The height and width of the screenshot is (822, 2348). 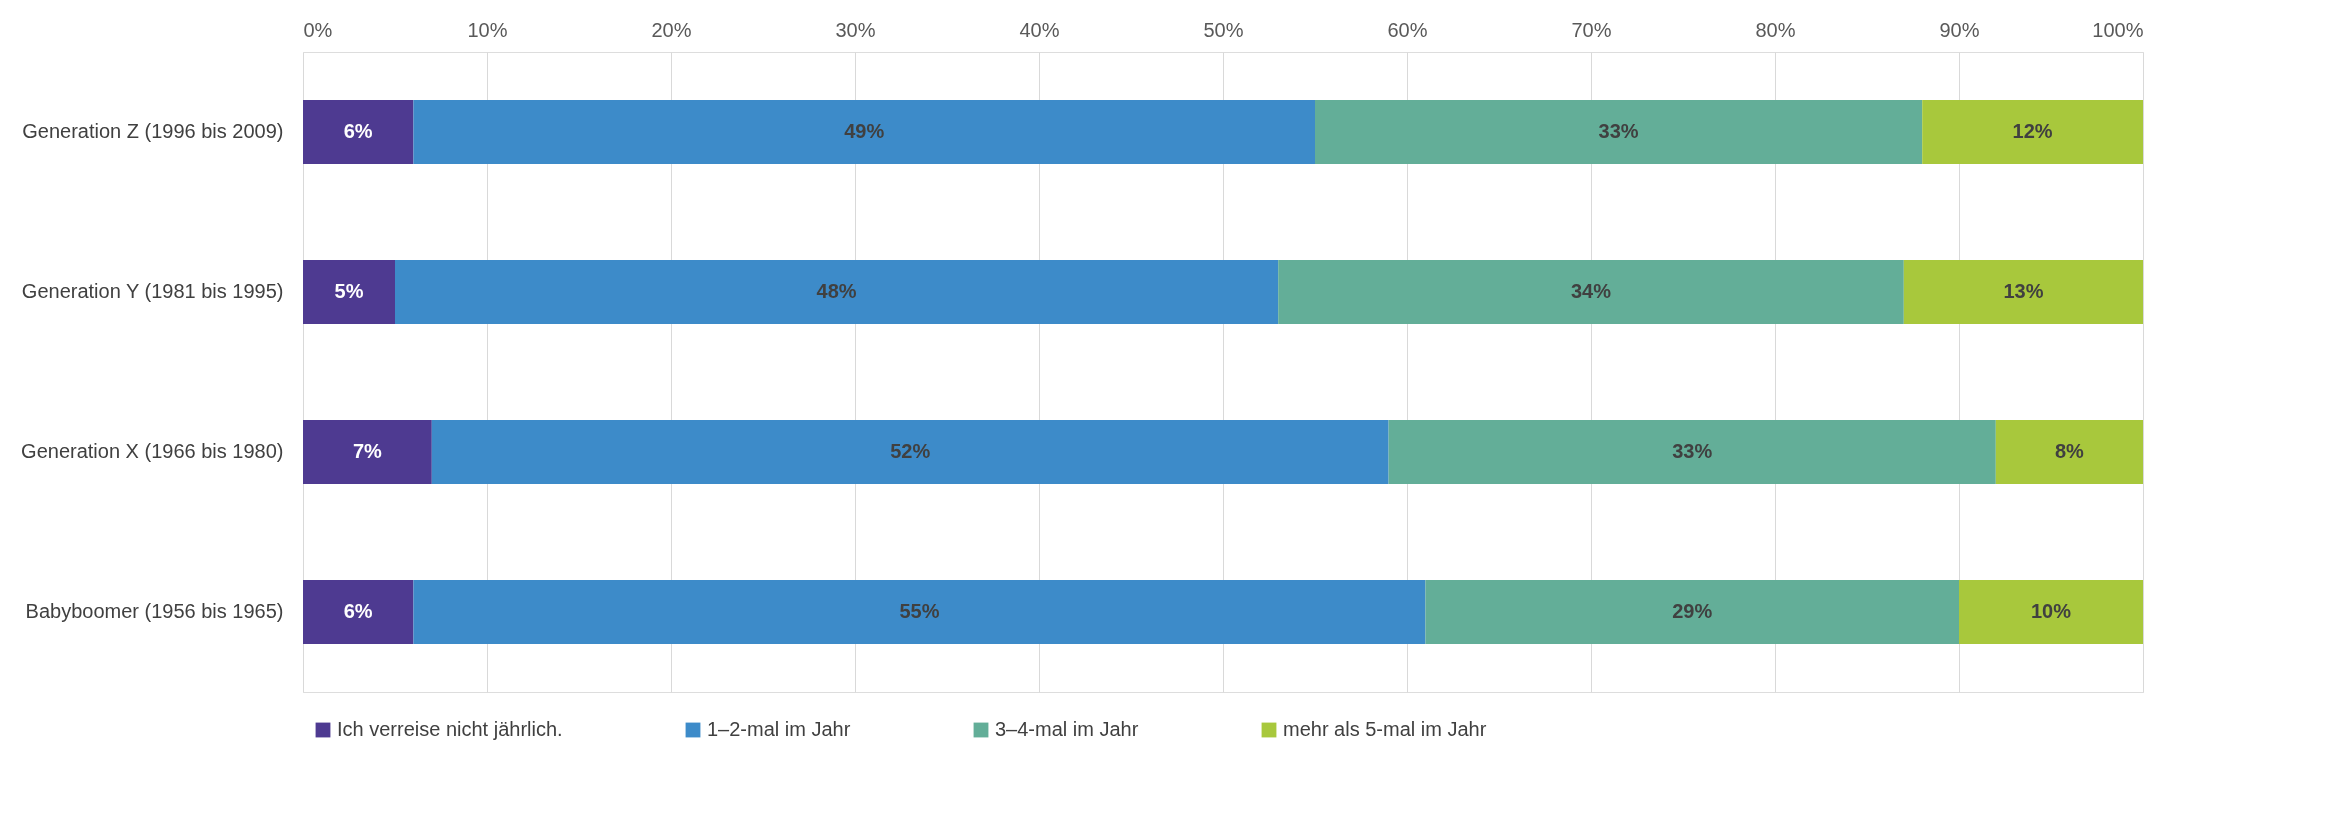 What do you see at coordinates (1223, 29) in the screenshot?
I see `x-tick-label: 50%` at bounding box center [1223, 29].